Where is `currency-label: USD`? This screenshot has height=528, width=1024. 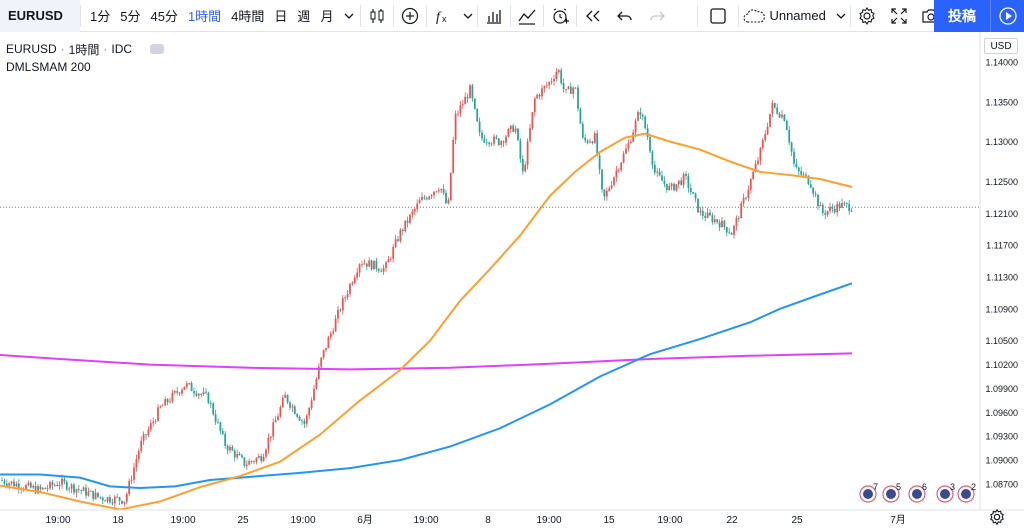
currency-label: USD is located at coordinates (1001, 46).